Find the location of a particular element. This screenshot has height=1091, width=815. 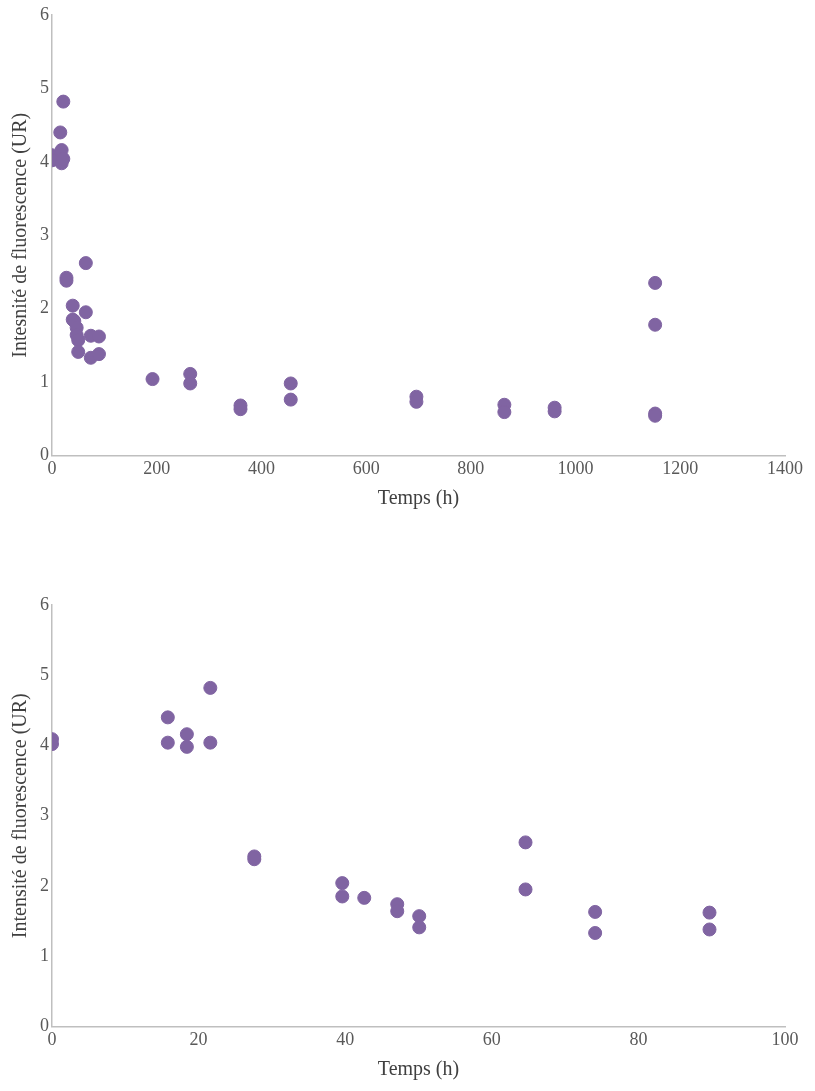

x-tick-label: 800 is located at coordinates (471, 467).